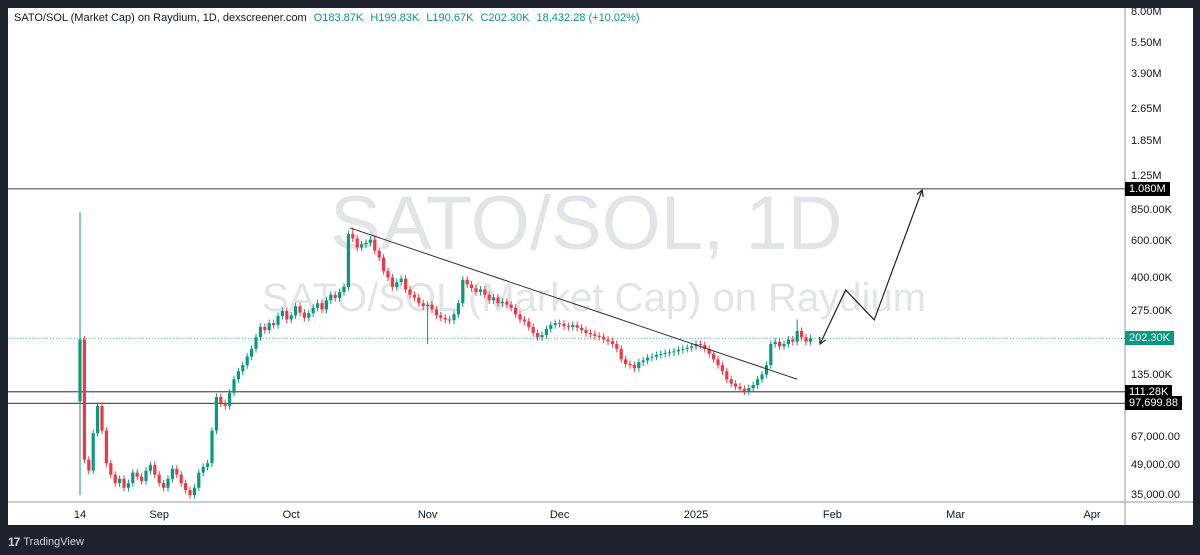 Image resolution: width=1200 pixels, height=555 pixels. I want to click on brand-name: TradingView, so click(53, 542).